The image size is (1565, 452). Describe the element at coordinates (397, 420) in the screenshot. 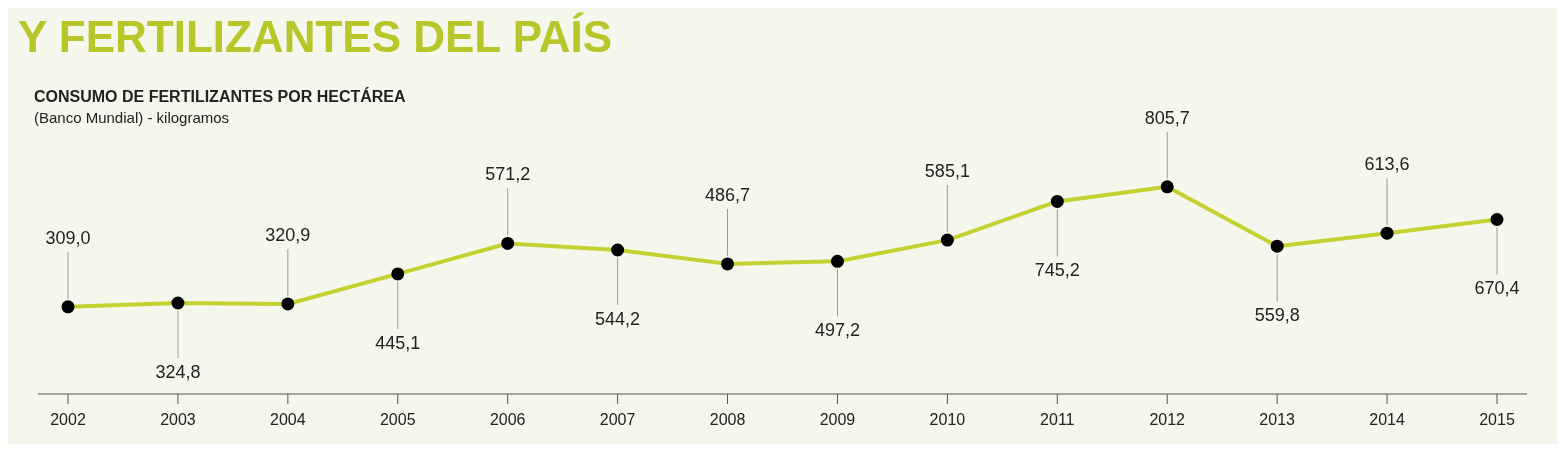

I see `x-tick-label: 2005` at that location.